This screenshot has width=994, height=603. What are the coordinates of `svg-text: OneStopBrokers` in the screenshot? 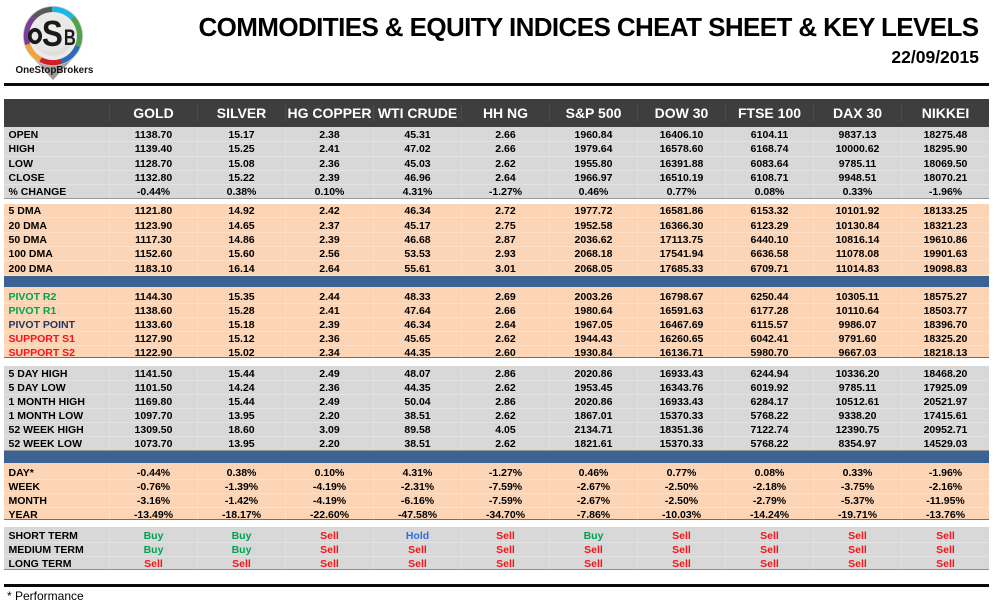 It's located at (55, 70).